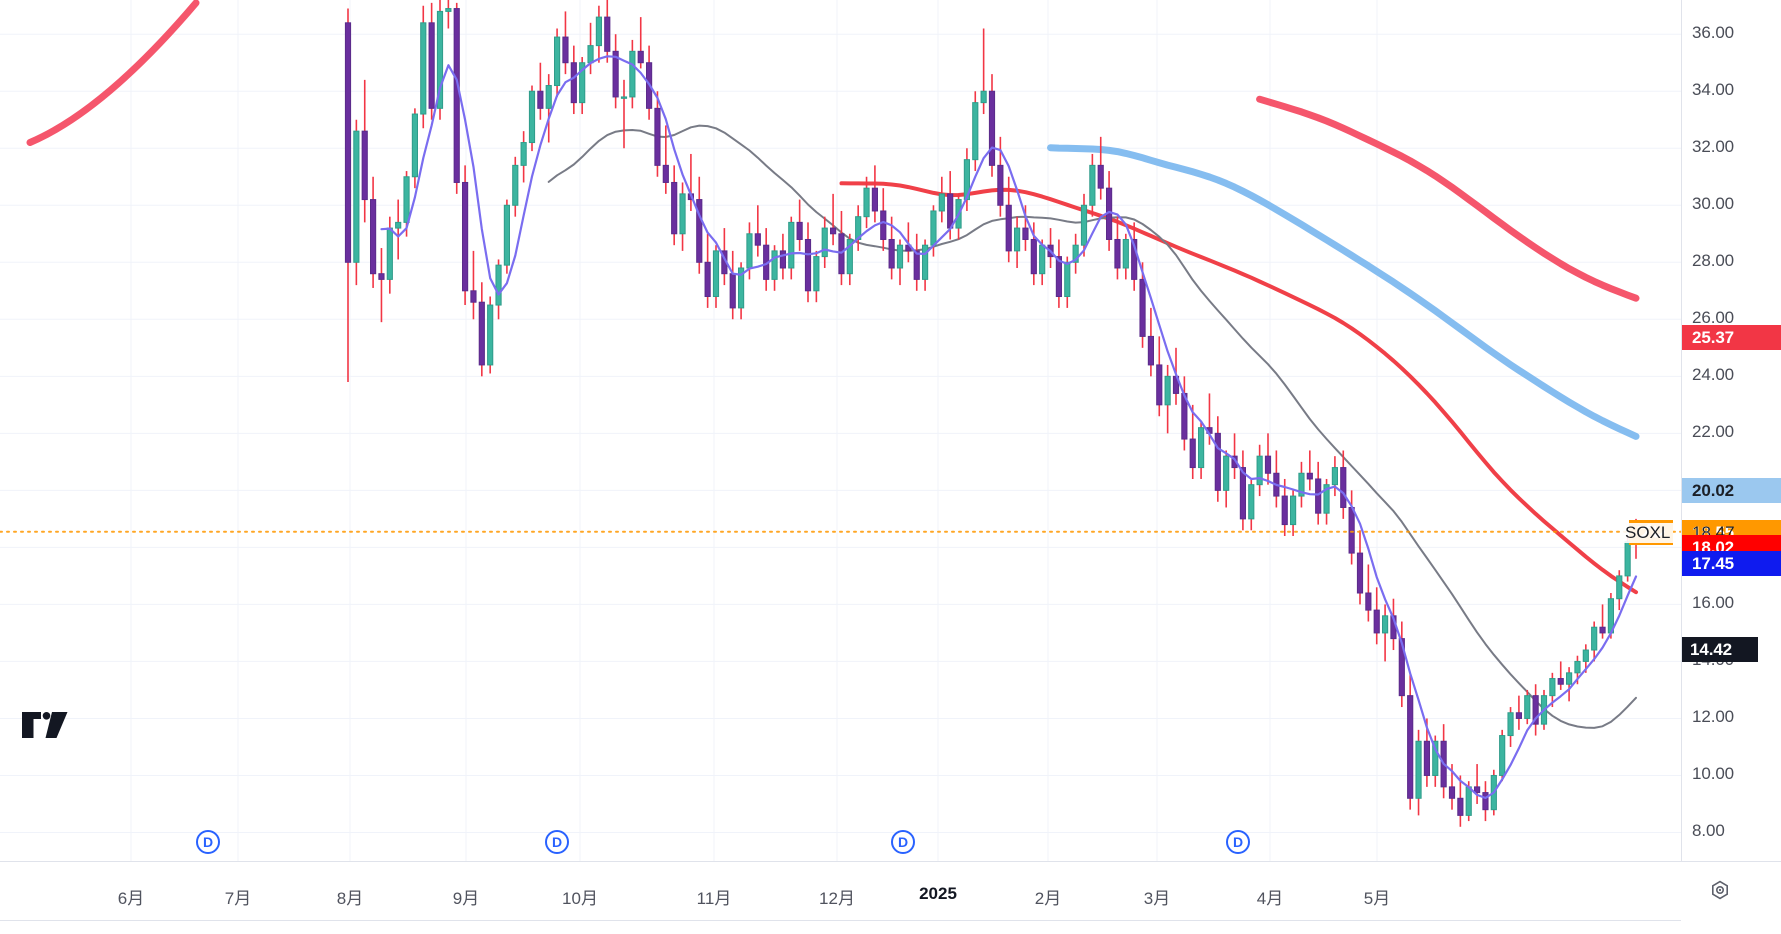 The image size is (1781, 934). What do you see at coordinates (238, 898) in the screenshot?
I see `time-tick: 7月` at bounding box center [238, 898].